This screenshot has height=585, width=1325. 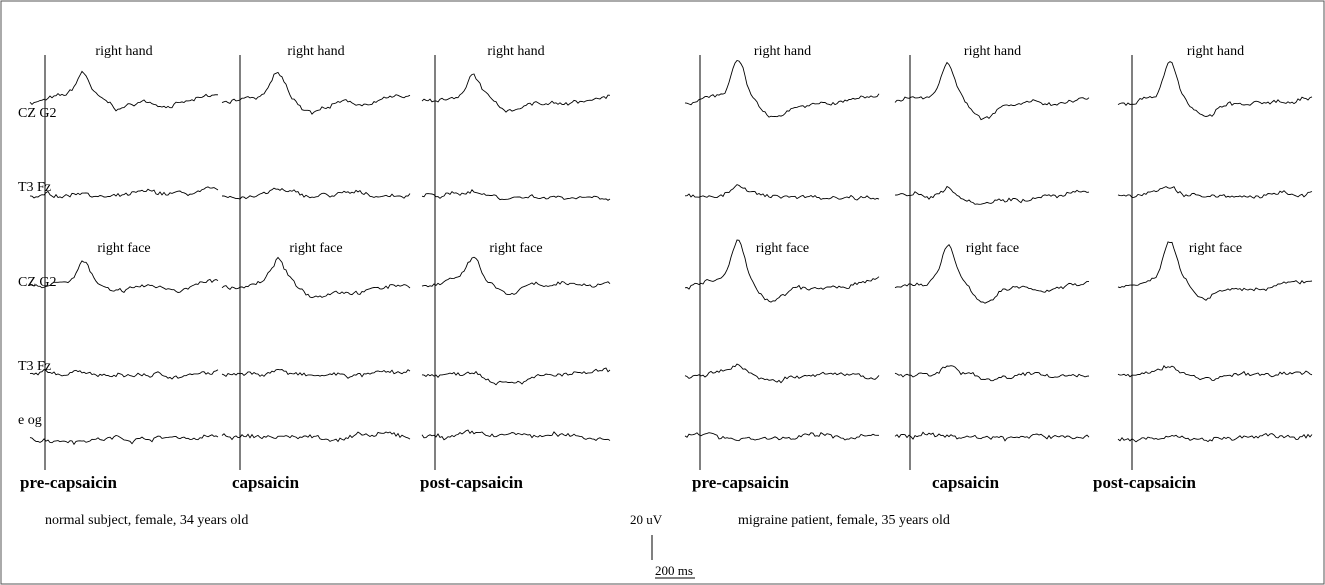 I want to click on row-label: e og, so click(x=30, y=420).